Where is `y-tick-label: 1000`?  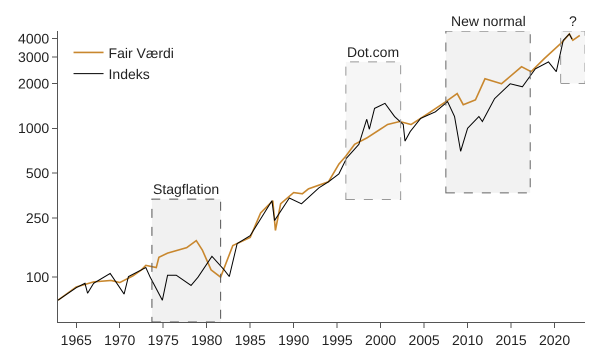 y-tick-label: 1000 is located at coordinates (34, 128).